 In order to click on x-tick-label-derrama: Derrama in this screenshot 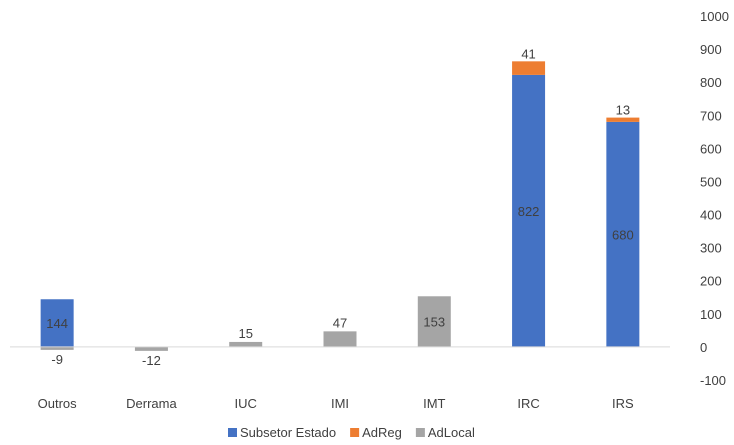, I will do `click(151, 403)`.